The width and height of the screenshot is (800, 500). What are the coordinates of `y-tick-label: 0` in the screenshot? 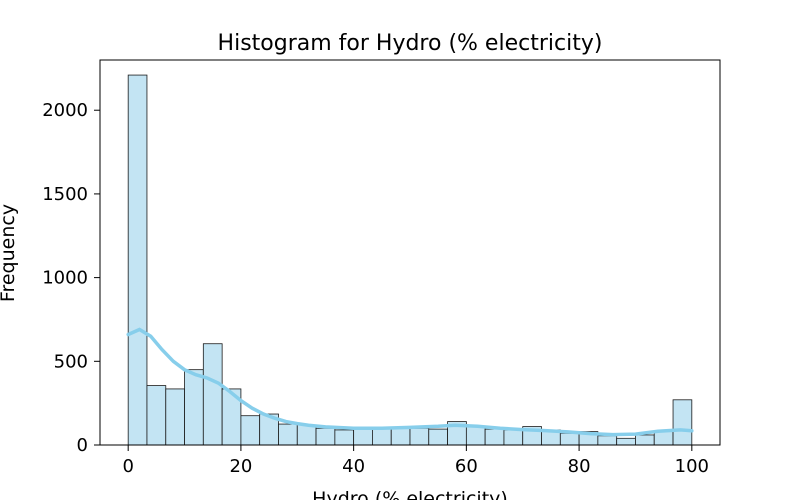 It's located at (82, 445).